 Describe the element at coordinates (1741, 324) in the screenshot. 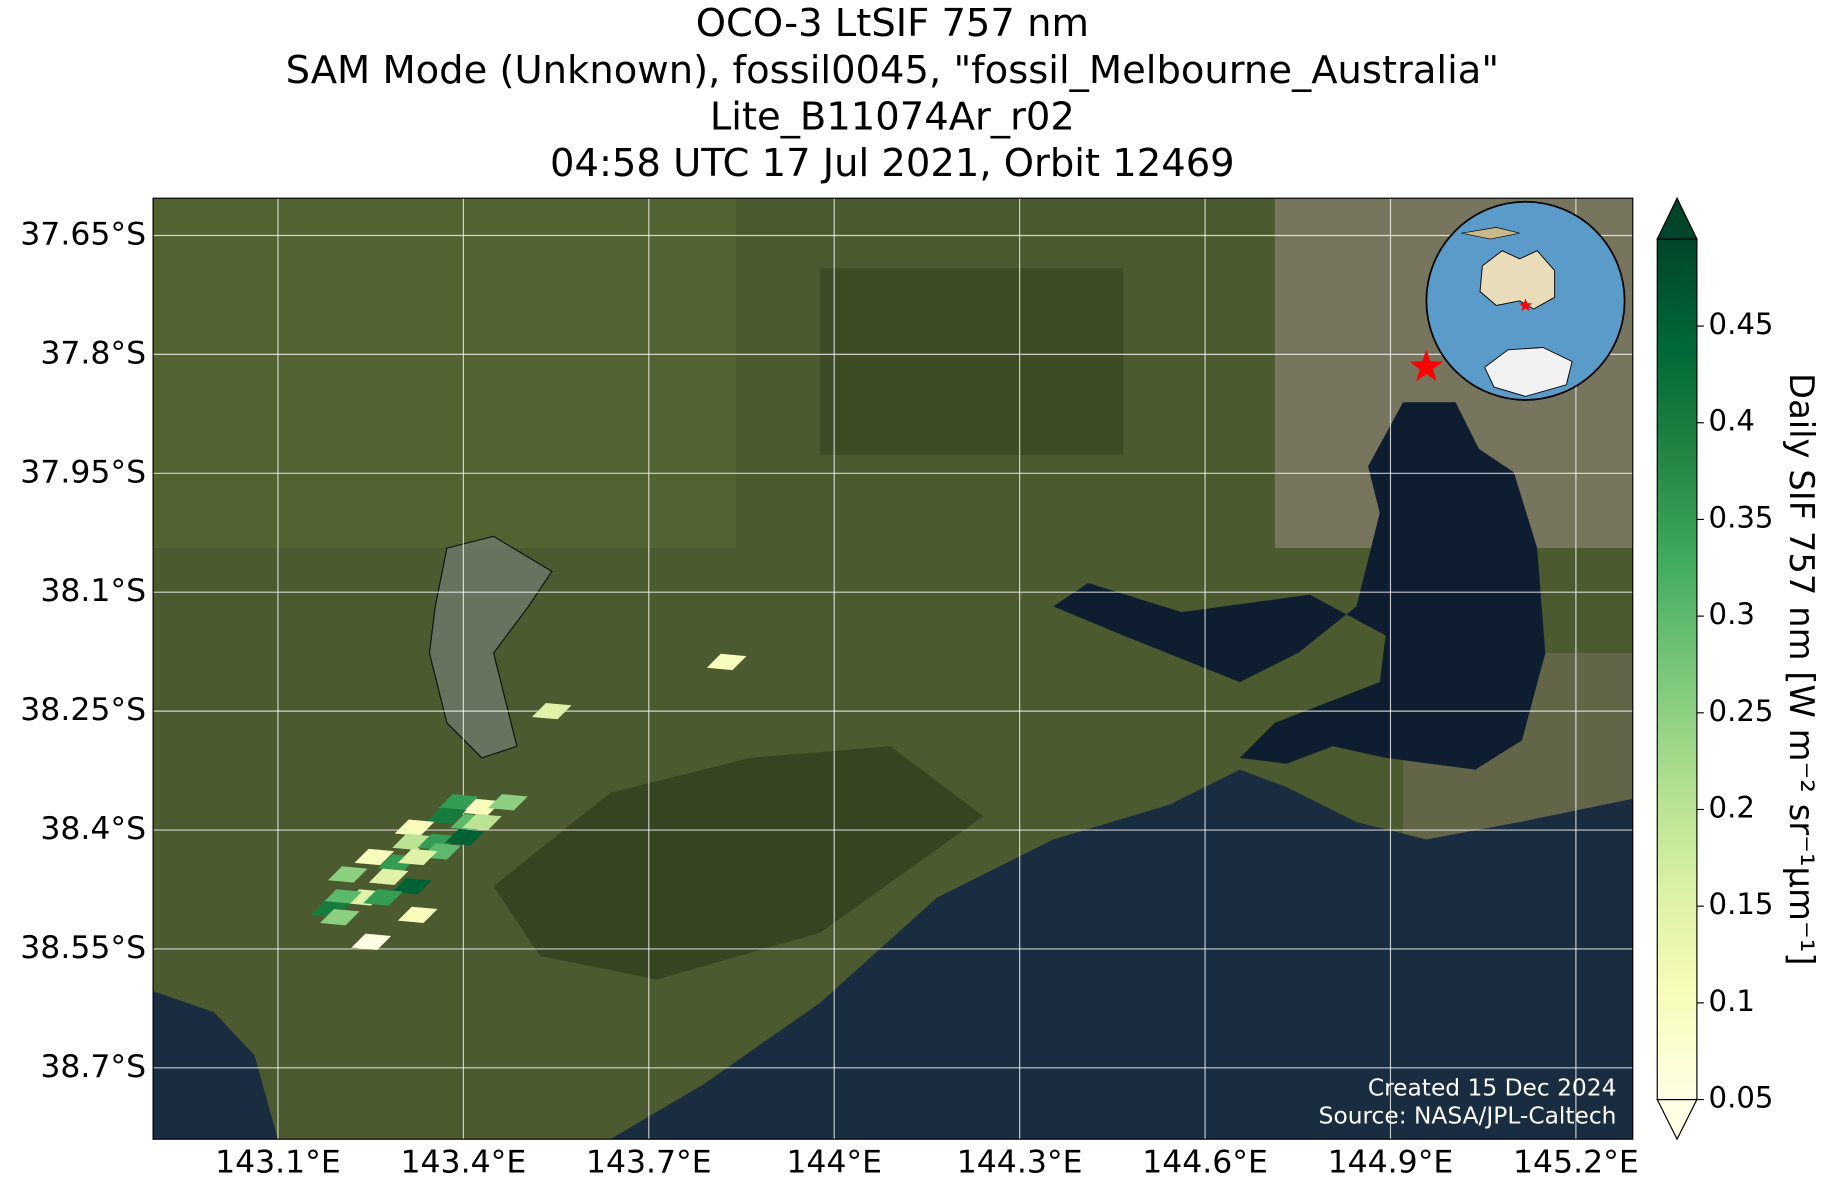

I see `colorbar-tick-label: 0.45` at that location.